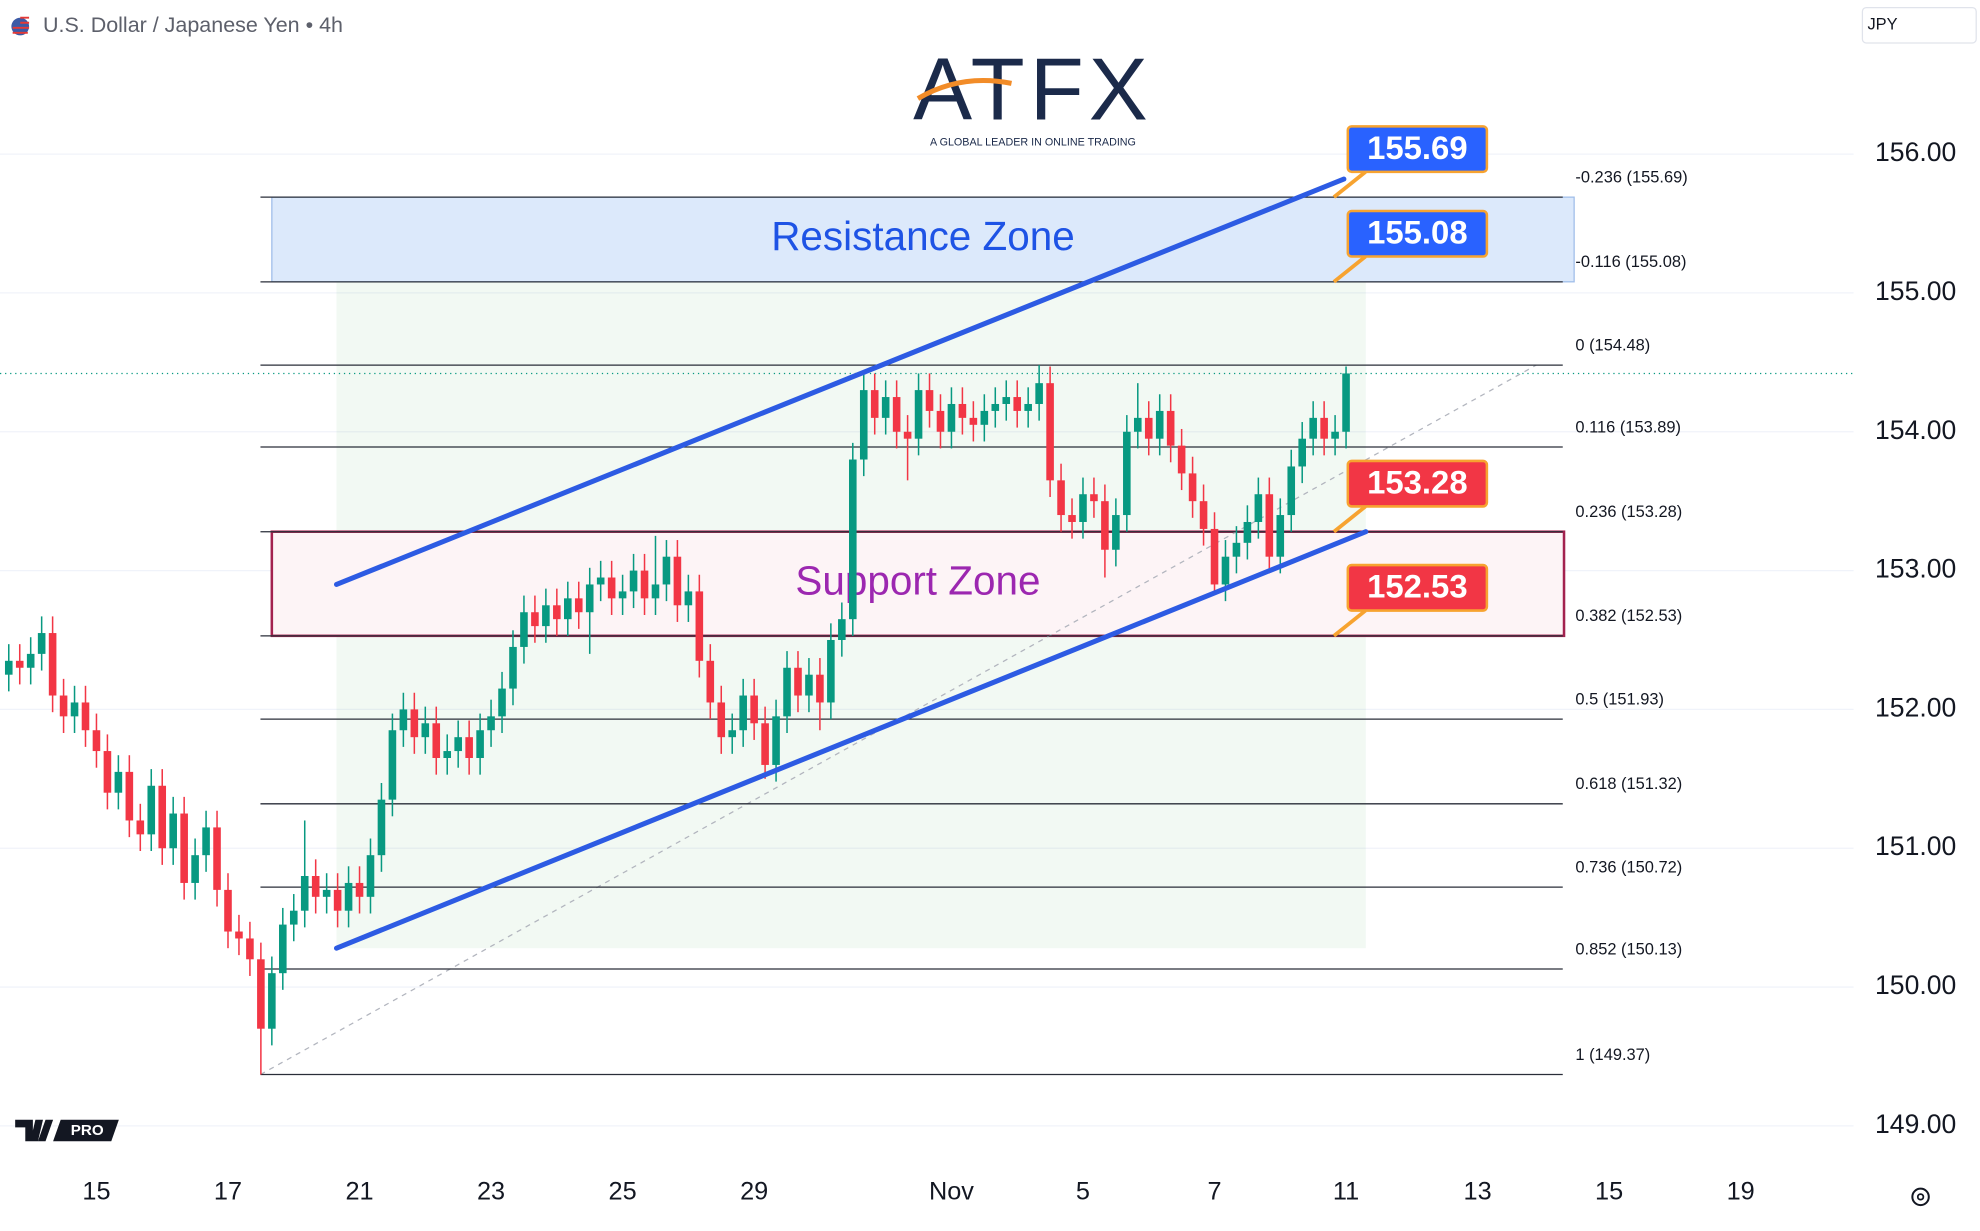 The width and height of the screenshot is (1980, 1231). What do you see at coordinates (1915, 430) in the screenshot?
I see `y-tick-label: 154.00` at bounding box center [1915, 430].